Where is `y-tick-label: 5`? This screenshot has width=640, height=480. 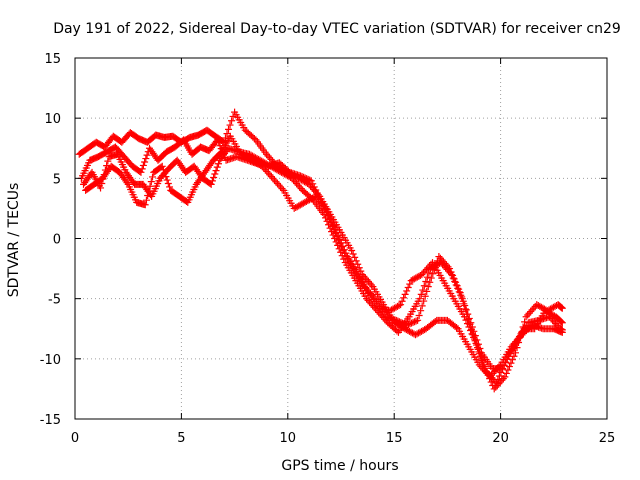 y-tick-label: 5 is located at coordinates (57, 179).